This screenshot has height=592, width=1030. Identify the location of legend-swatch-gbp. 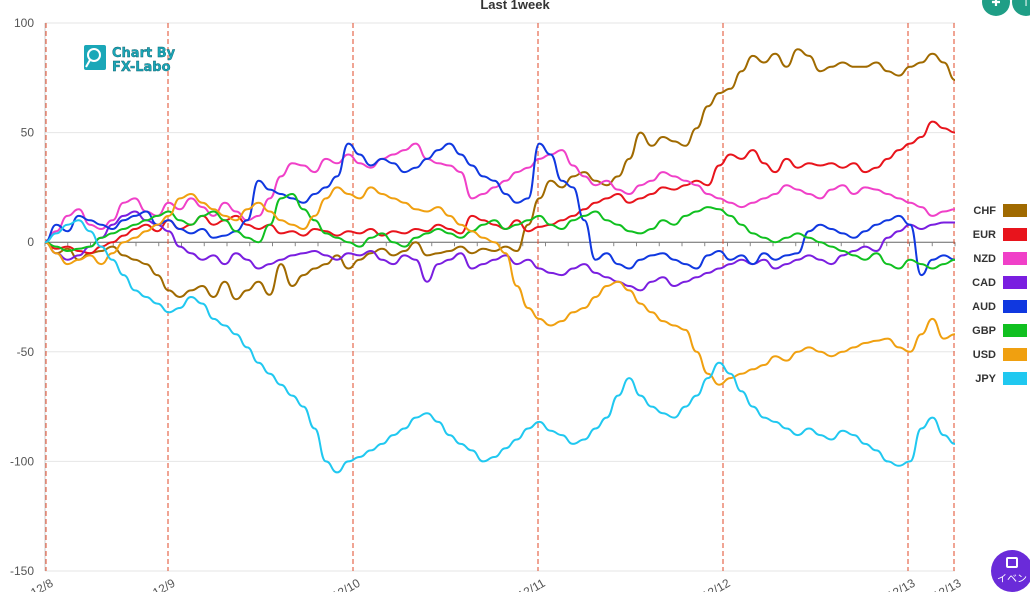
(1015, 330).